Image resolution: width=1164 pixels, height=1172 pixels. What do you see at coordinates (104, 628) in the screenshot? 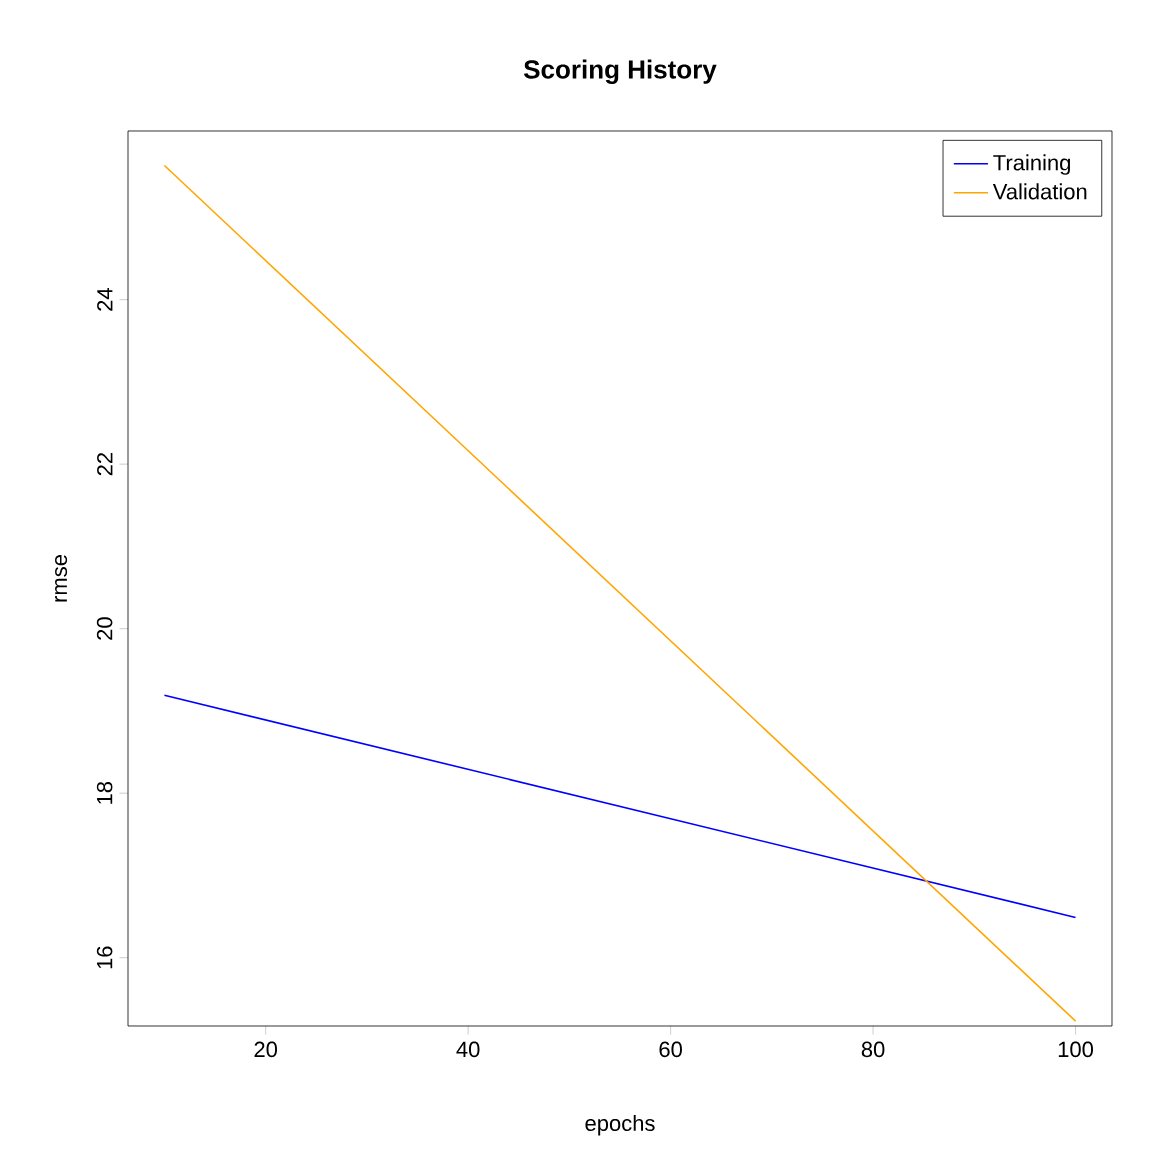
I see `y-tick-label: 20` at bounding box center [104, 628].